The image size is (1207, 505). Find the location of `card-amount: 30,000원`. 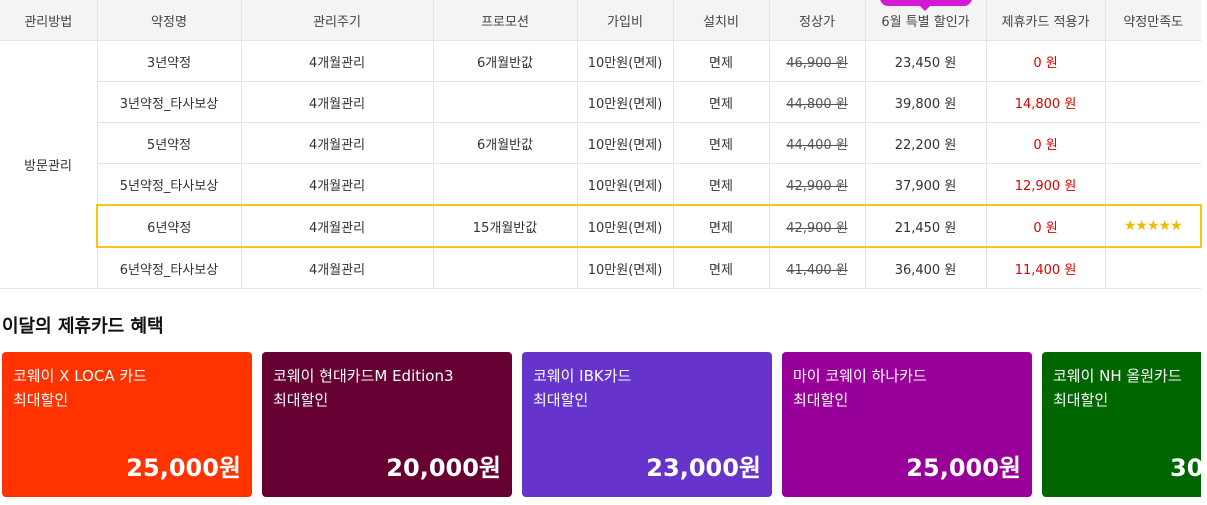

card-amount: 30,000원 is located at coordinates (1185, 468).